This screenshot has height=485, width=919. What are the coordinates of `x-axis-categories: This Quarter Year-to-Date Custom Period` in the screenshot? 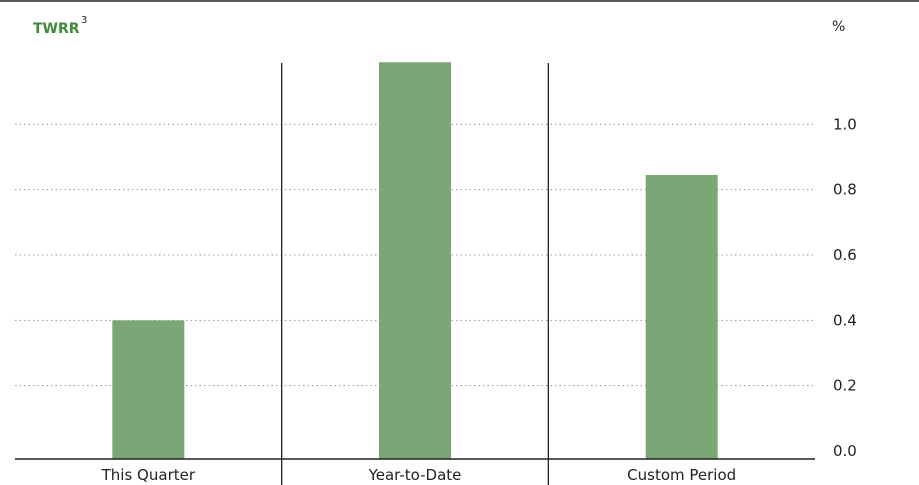 It's located at (419, 475).